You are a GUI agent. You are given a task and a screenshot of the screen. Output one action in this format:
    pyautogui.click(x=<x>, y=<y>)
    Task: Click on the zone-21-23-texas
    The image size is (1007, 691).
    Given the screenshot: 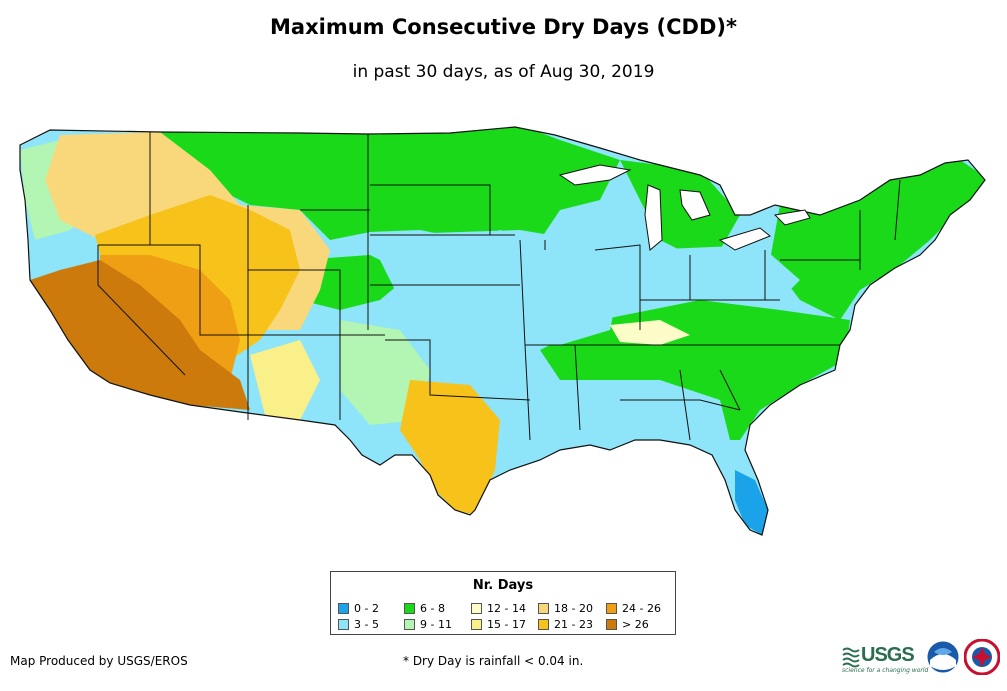 What is the action you would take?
    pyautogui.click(x=450, y=447)
    